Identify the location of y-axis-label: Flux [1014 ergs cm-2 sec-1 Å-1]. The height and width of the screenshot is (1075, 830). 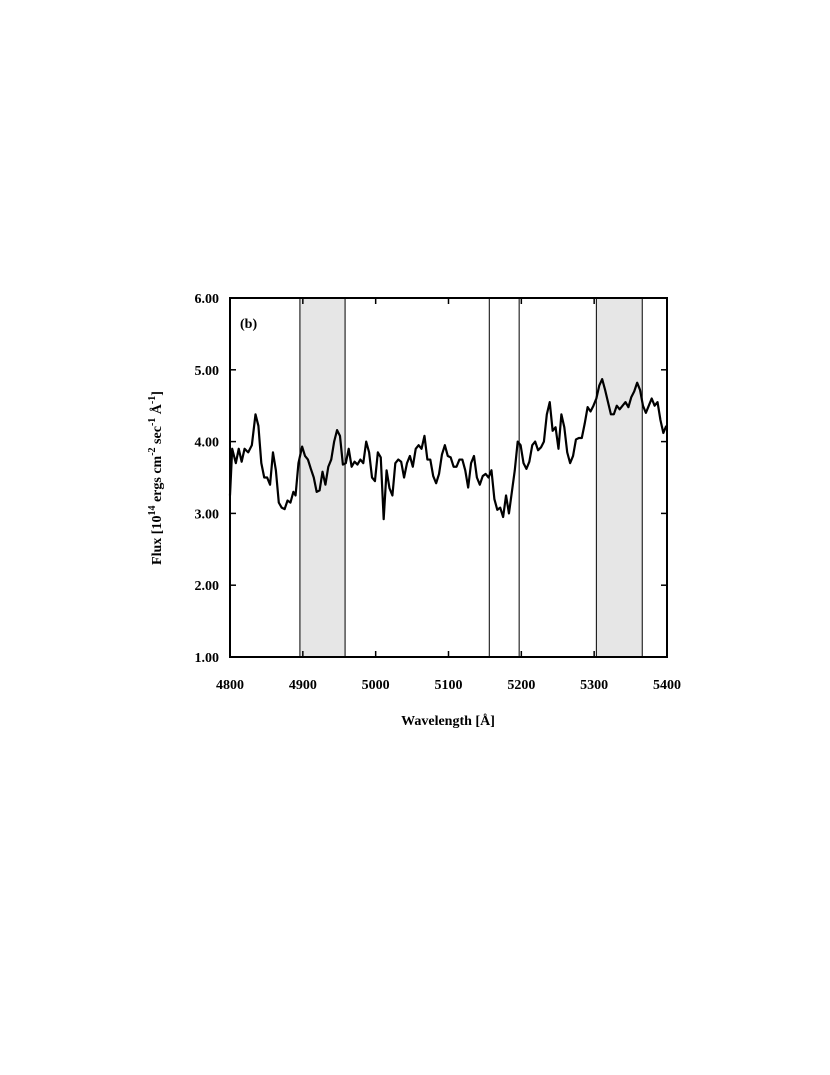
(156, 478).